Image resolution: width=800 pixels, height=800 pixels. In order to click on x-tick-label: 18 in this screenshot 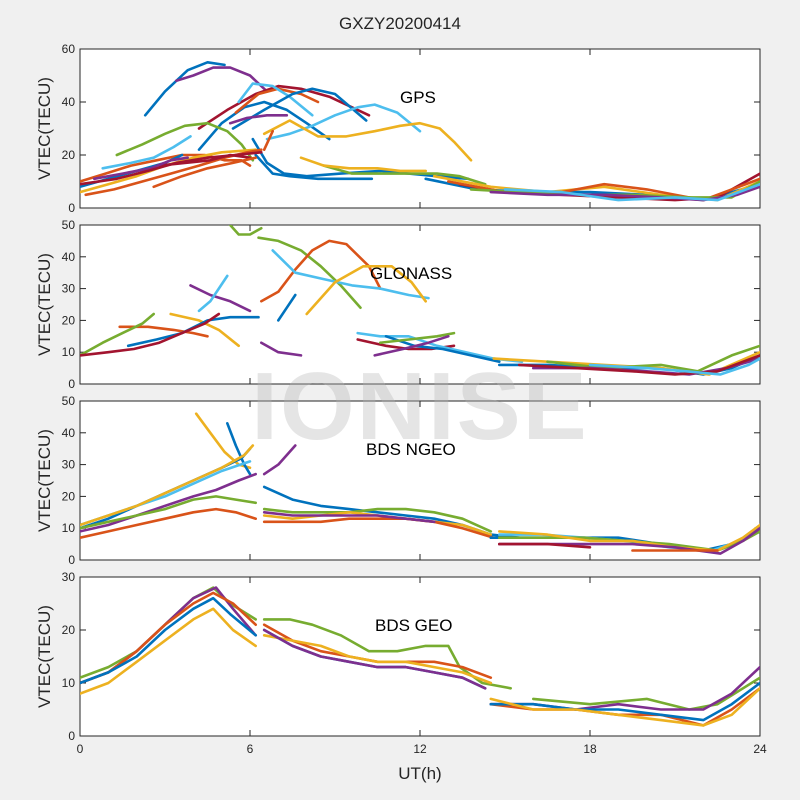, I will do `click(590, 749)`.